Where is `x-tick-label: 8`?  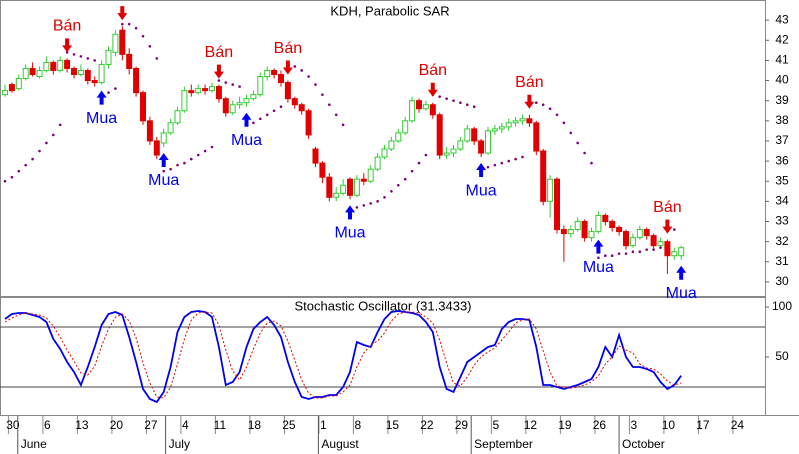
x-tick-label: 8 is located at coordinates (358, 425).